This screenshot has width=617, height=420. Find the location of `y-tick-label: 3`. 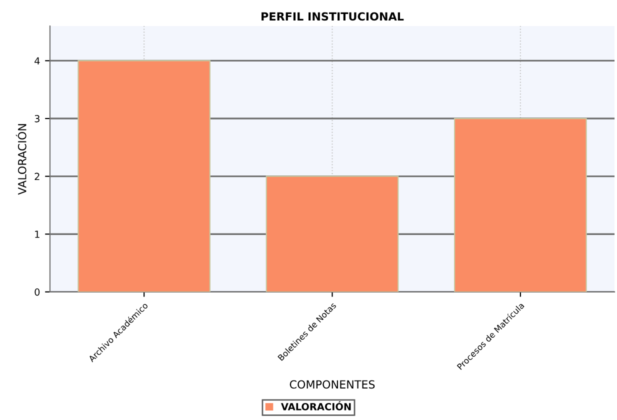

y-tick-label: 3 is located at coordinates (37, 118).